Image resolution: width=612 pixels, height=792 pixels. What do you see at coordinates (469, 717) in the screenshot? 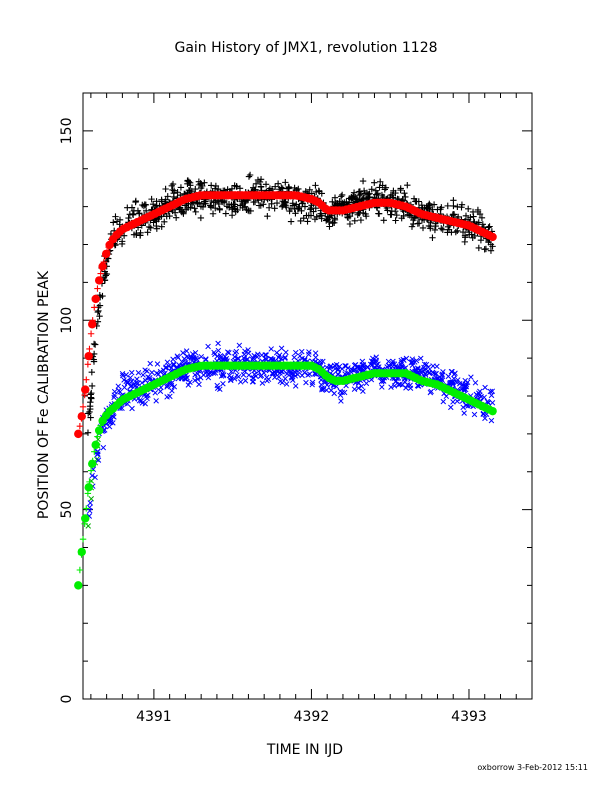
I see `x-tick-label: 4393` at bounding box center [469, 717].